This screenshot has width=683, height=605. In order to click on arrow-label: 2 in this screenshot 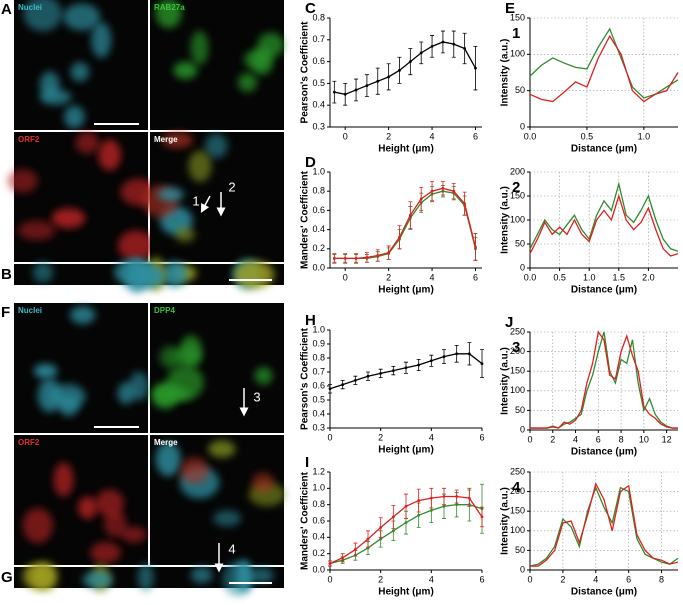, I will do `click(231, 186)`.